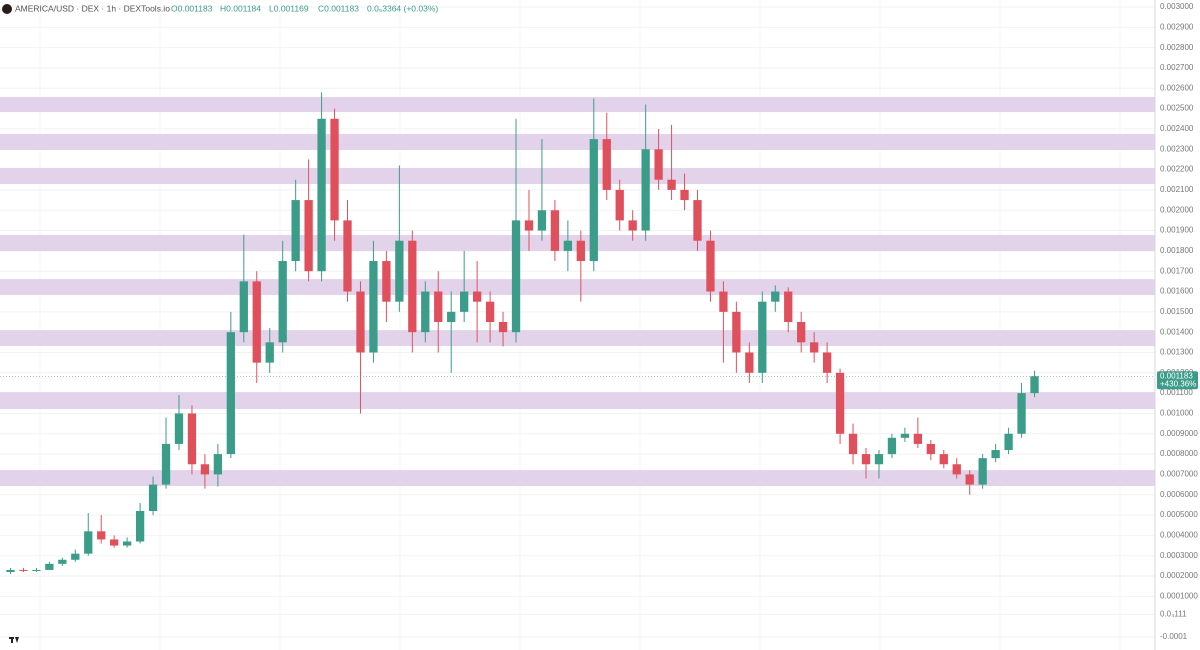 Image resolution: width=1200 pixels, height=650 pixels. I want to click on price-axis-panel, so click(1177, 325).